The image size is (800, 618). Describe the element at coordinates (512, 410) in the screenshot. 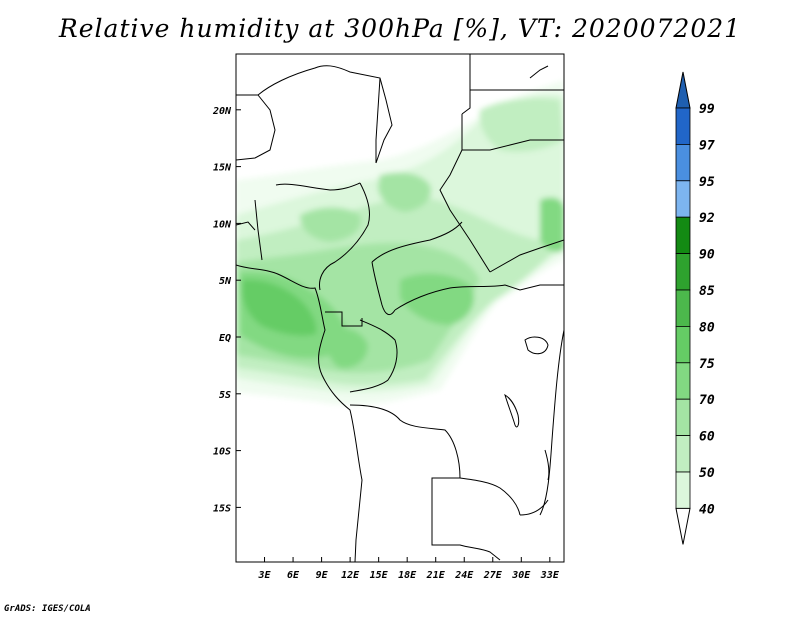

I see `lake-tanganyika` at that location.